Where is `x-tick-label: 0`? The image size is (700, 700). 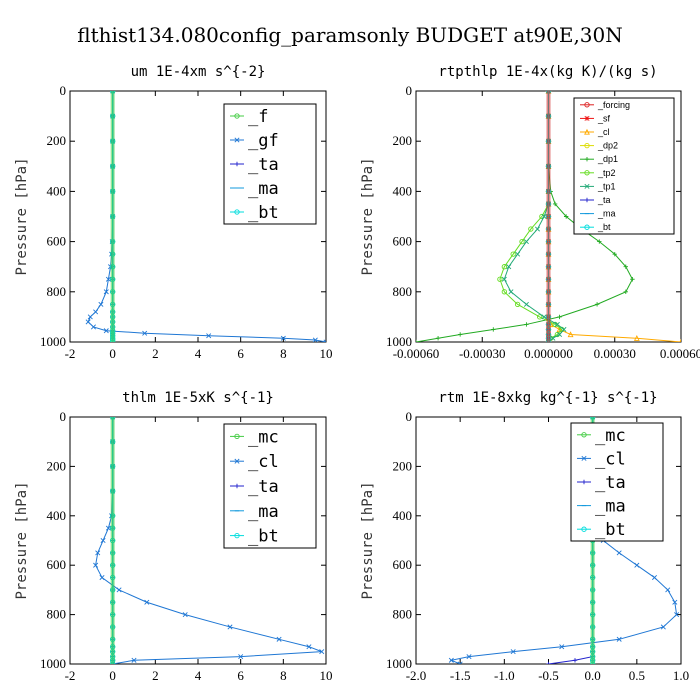 x-tick-label: 0 is located at coordinates (112, 353).